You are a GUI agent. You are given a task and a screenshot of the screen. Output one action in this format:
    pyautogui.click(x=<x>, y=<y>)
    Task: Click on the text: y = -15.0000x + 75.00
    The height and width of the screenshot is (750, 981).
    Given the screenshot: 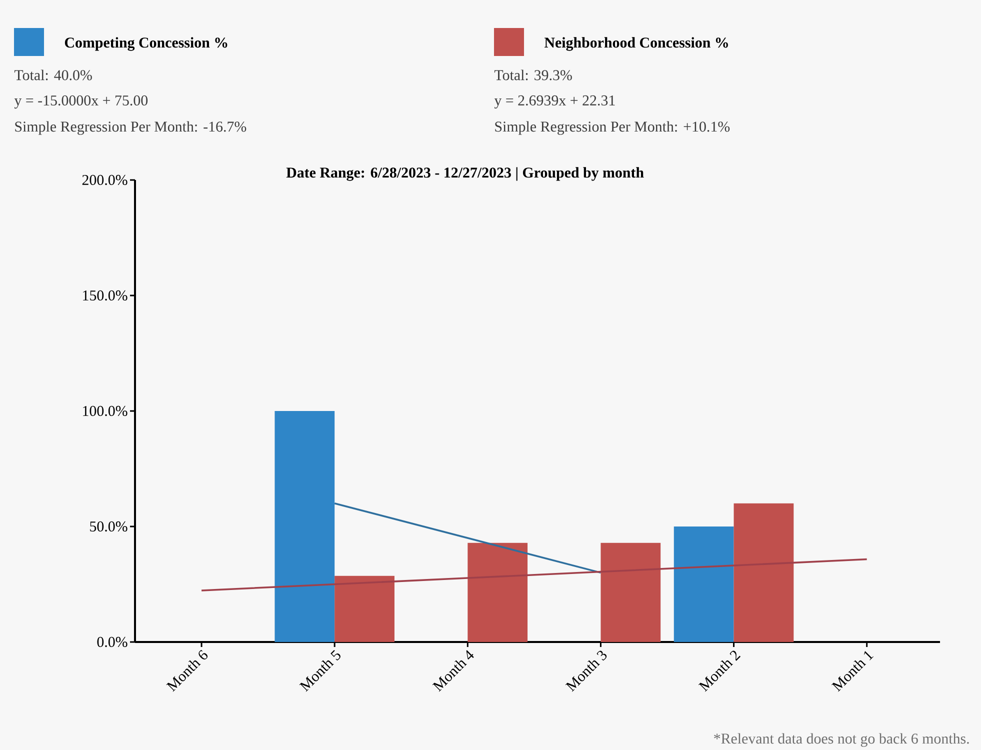 What is the action you would take?
    pyautogui.click(x=81, y=102)
    